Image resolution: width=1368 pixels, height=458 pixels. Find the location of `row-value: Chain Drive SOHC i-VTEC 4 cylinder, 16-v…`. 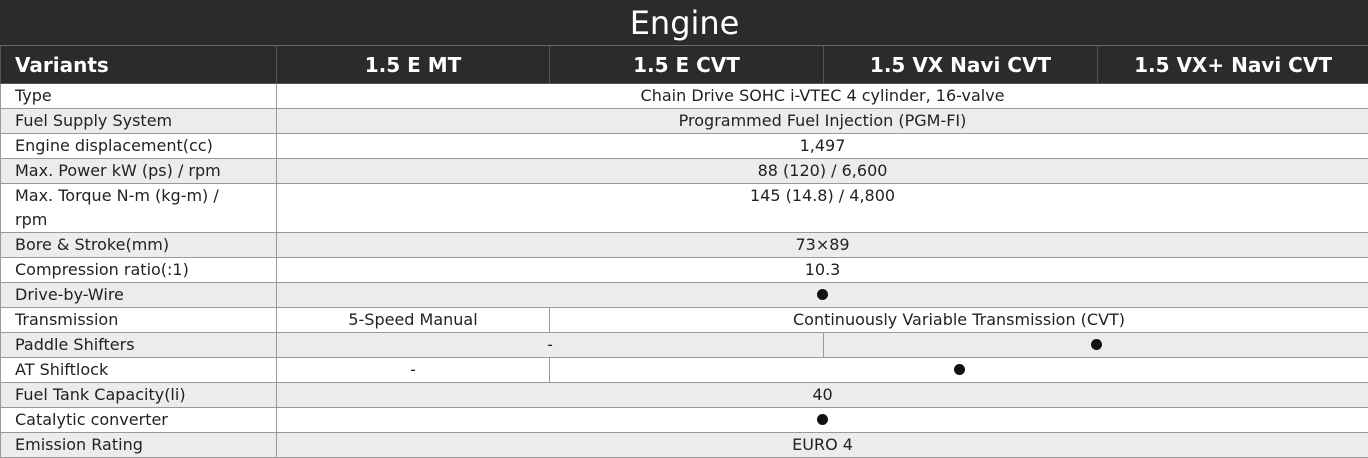

row-value: Chain Drive SOHC i-VTEC 4 cylinder, 16-v… is located at coordinates (821, 96).